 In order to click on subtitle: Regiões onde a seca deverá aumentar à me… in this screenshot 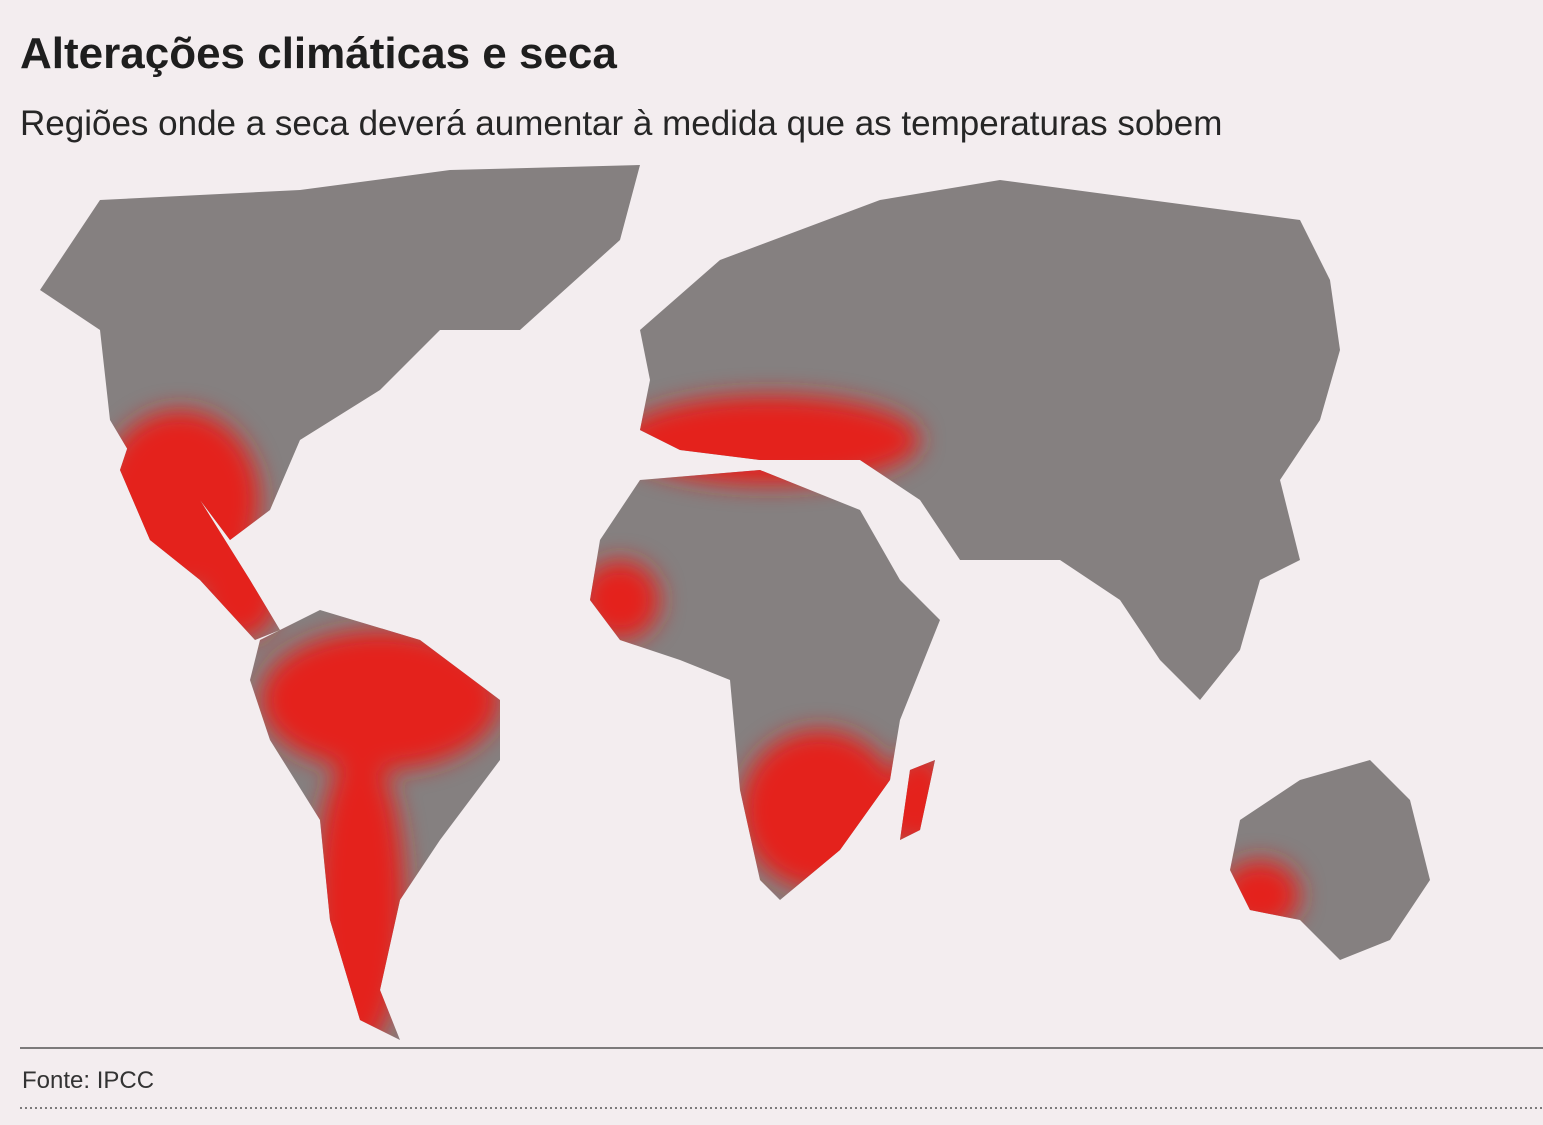, I will do `click(621, 123)`.